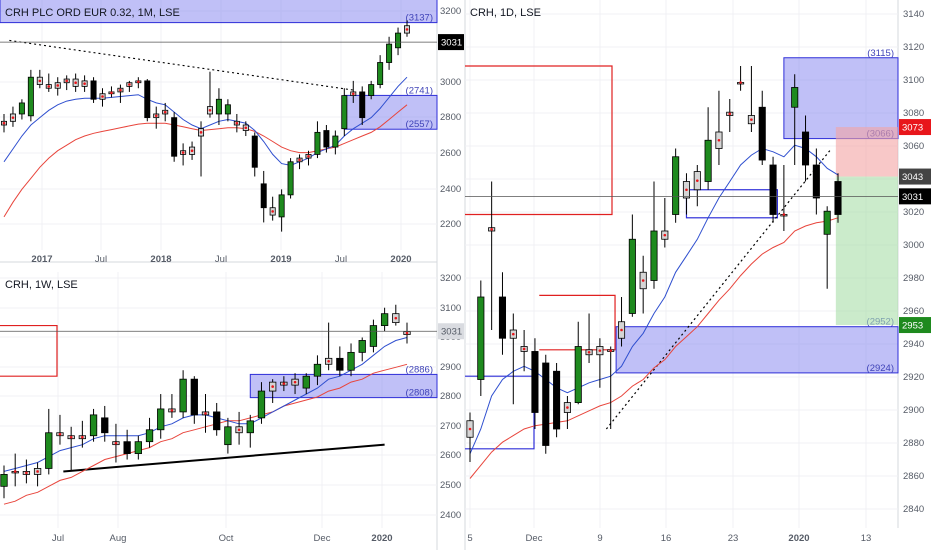 The image size is (932, 555). I want to click on x-tick-label: Dec, so click(534, 538).